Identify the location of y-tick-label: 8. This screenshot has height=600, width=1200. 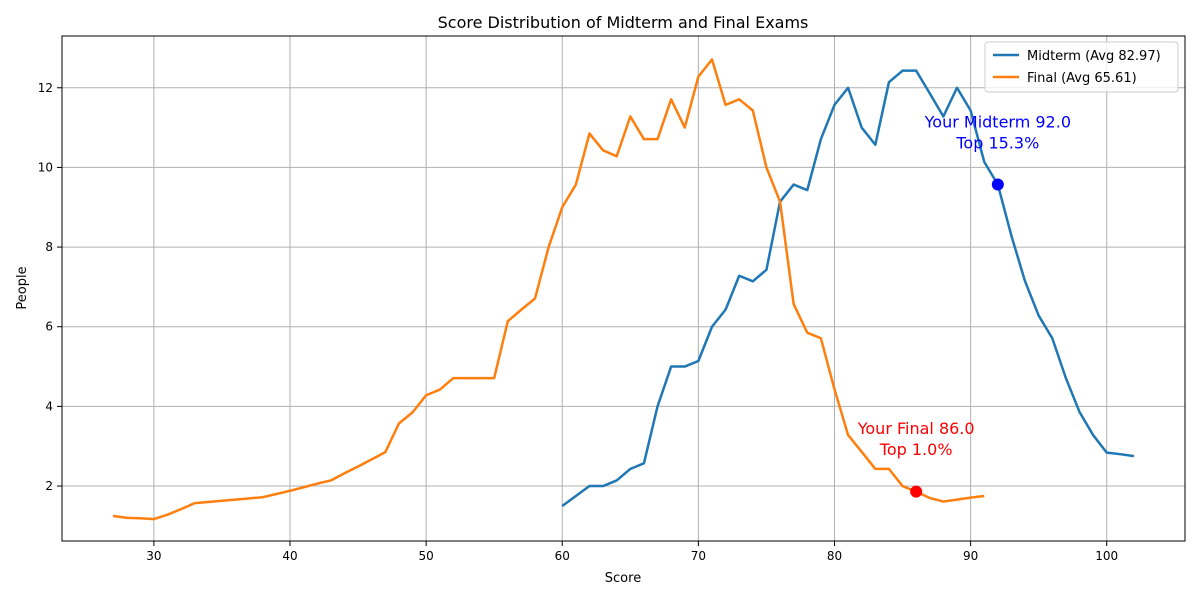
(49, 247).